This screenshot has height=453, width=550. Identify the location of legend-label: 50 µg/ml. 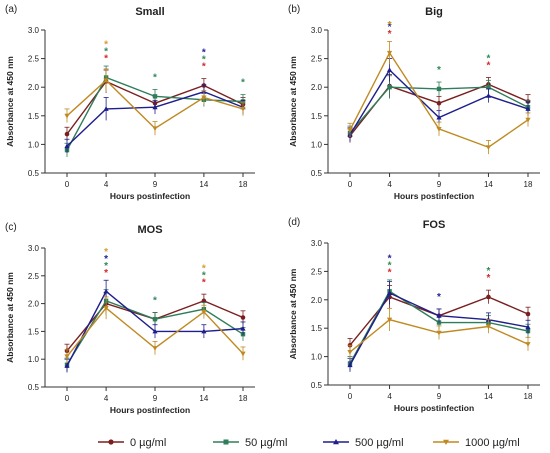
(266, 443).